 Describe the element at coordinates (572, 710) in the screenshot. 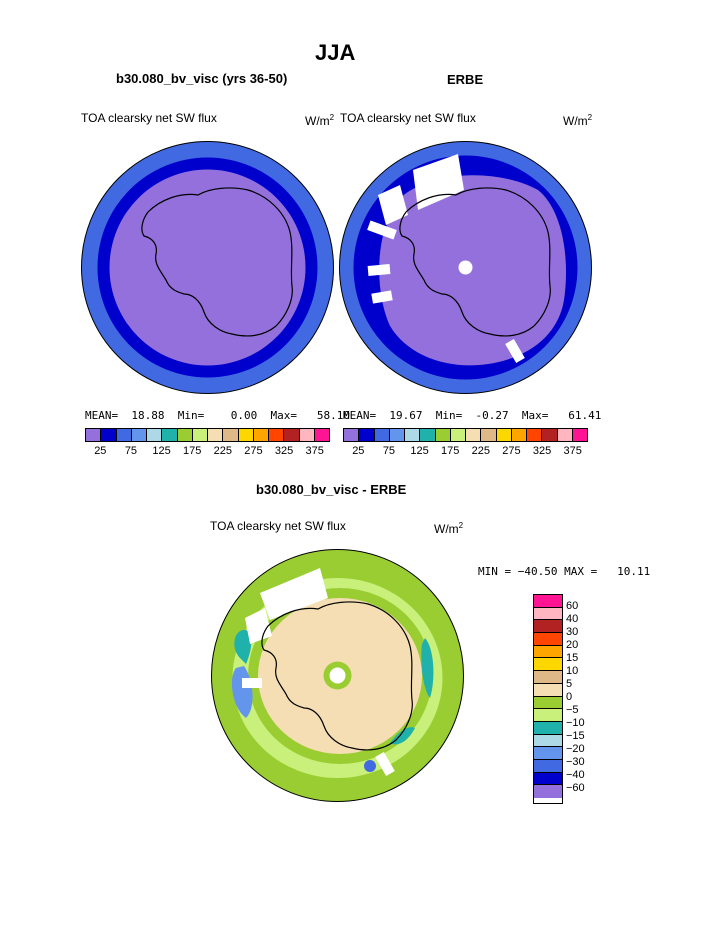

I see `colorbar-tick-label: −5` at that location.